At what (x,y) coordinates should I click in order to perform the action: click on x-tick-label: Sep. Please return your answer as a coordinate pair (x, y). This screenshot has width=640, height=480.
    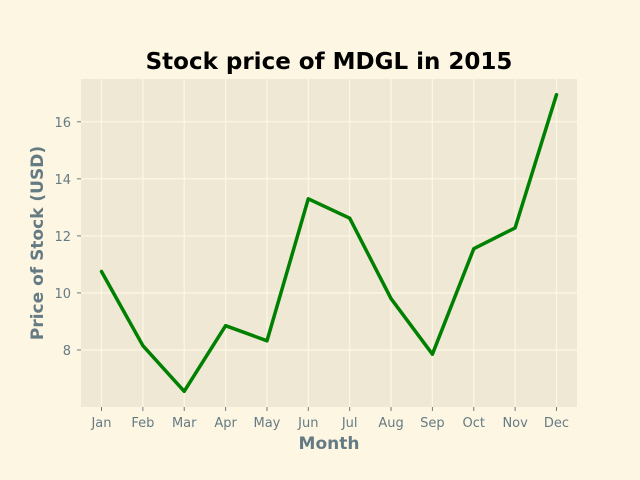
    Looking at the image, I should click on (432, 423).